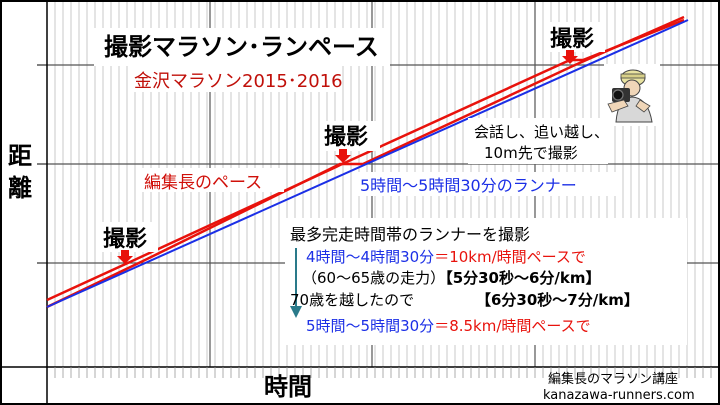 Image resolution: width=720 pixels, height=405 pixels. I want to click on blue-label-bg, so click(489, 184).